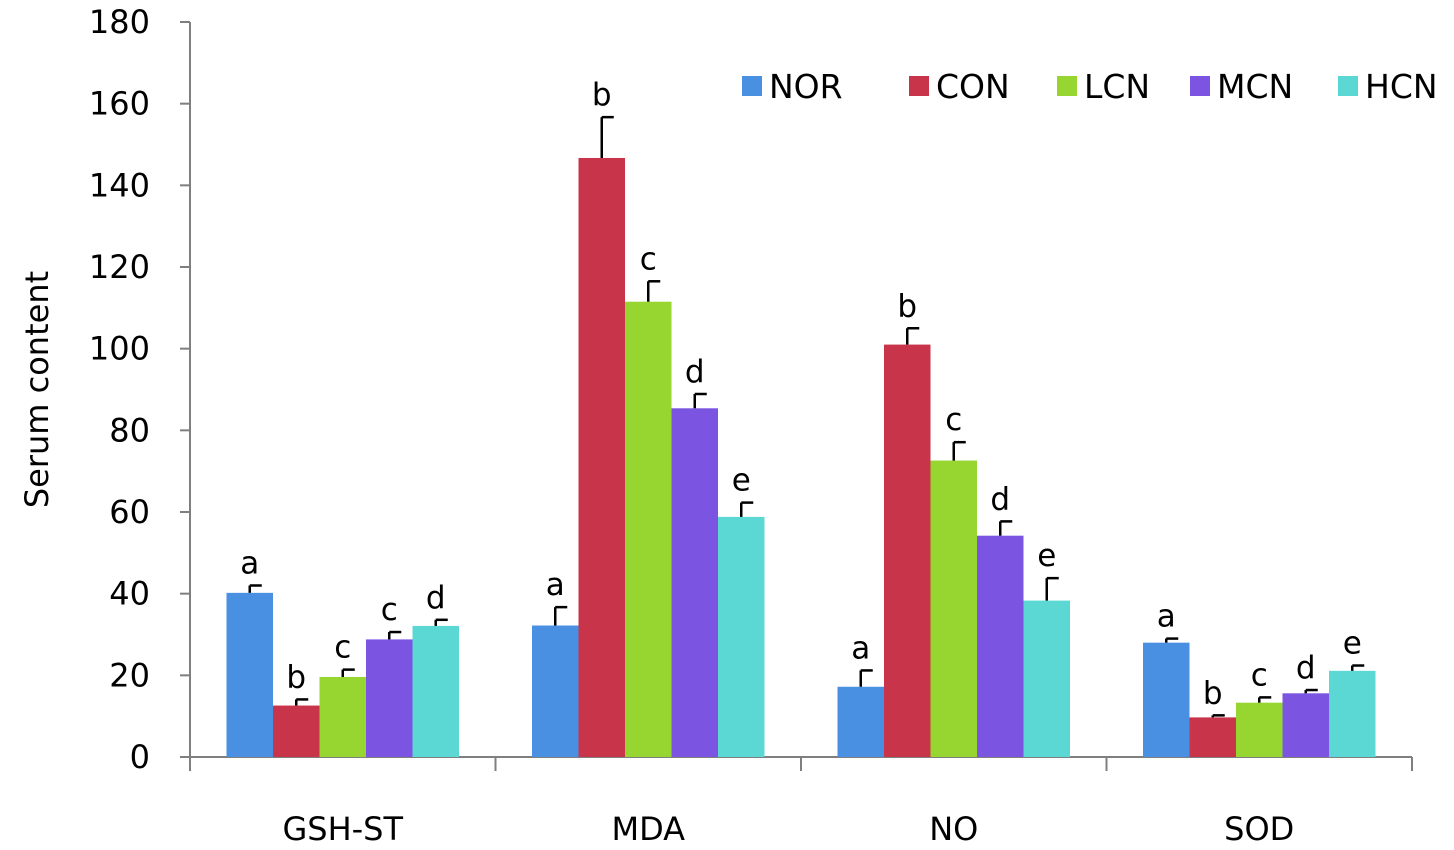 The image size is (1454, 850). What do you see at coordinates (806, 86) in the screenshot?
I see `legend-label-nor: NOR` at bounding box center [806, 86].